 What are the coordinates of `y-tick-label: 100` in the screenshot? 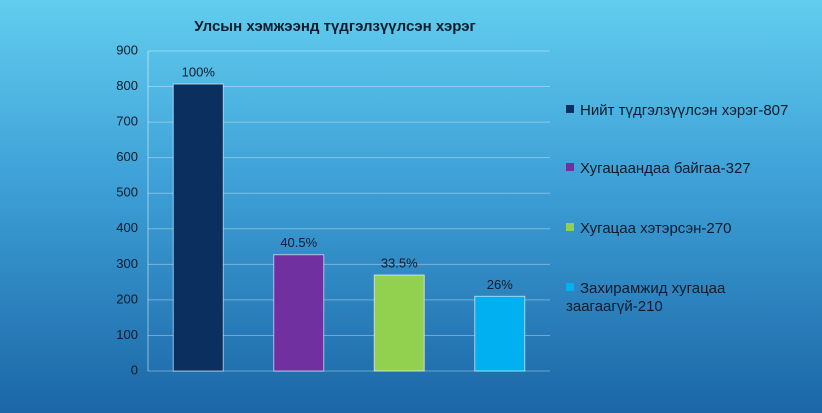 It's located at (127, 334).